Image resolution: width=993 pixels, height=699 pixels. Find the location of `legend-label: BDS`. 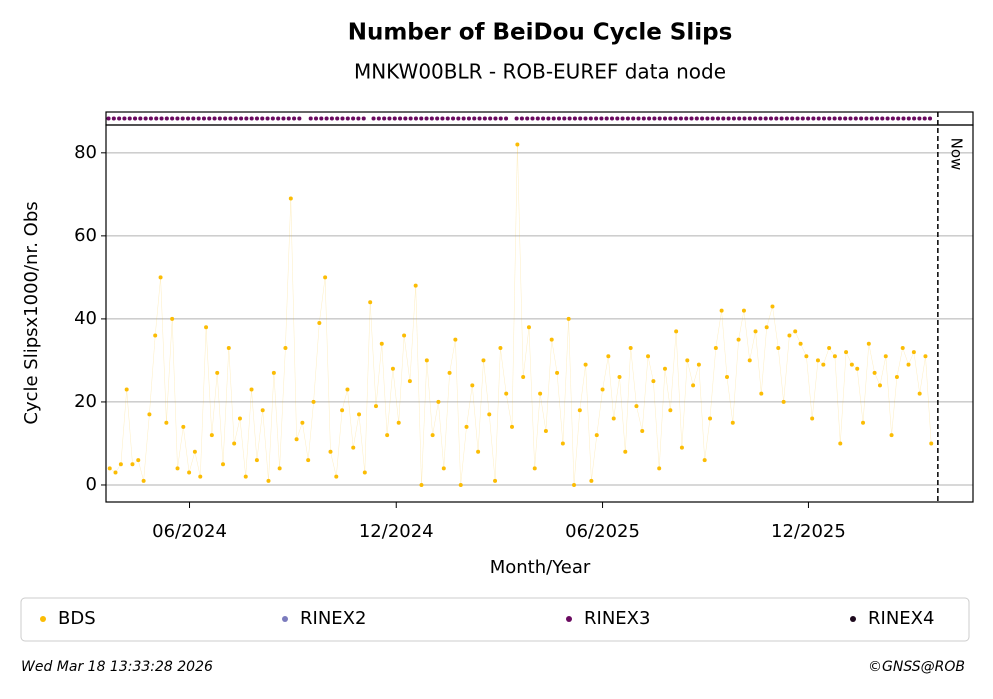

legend-label: BDS is located at coordinates (77, 618).